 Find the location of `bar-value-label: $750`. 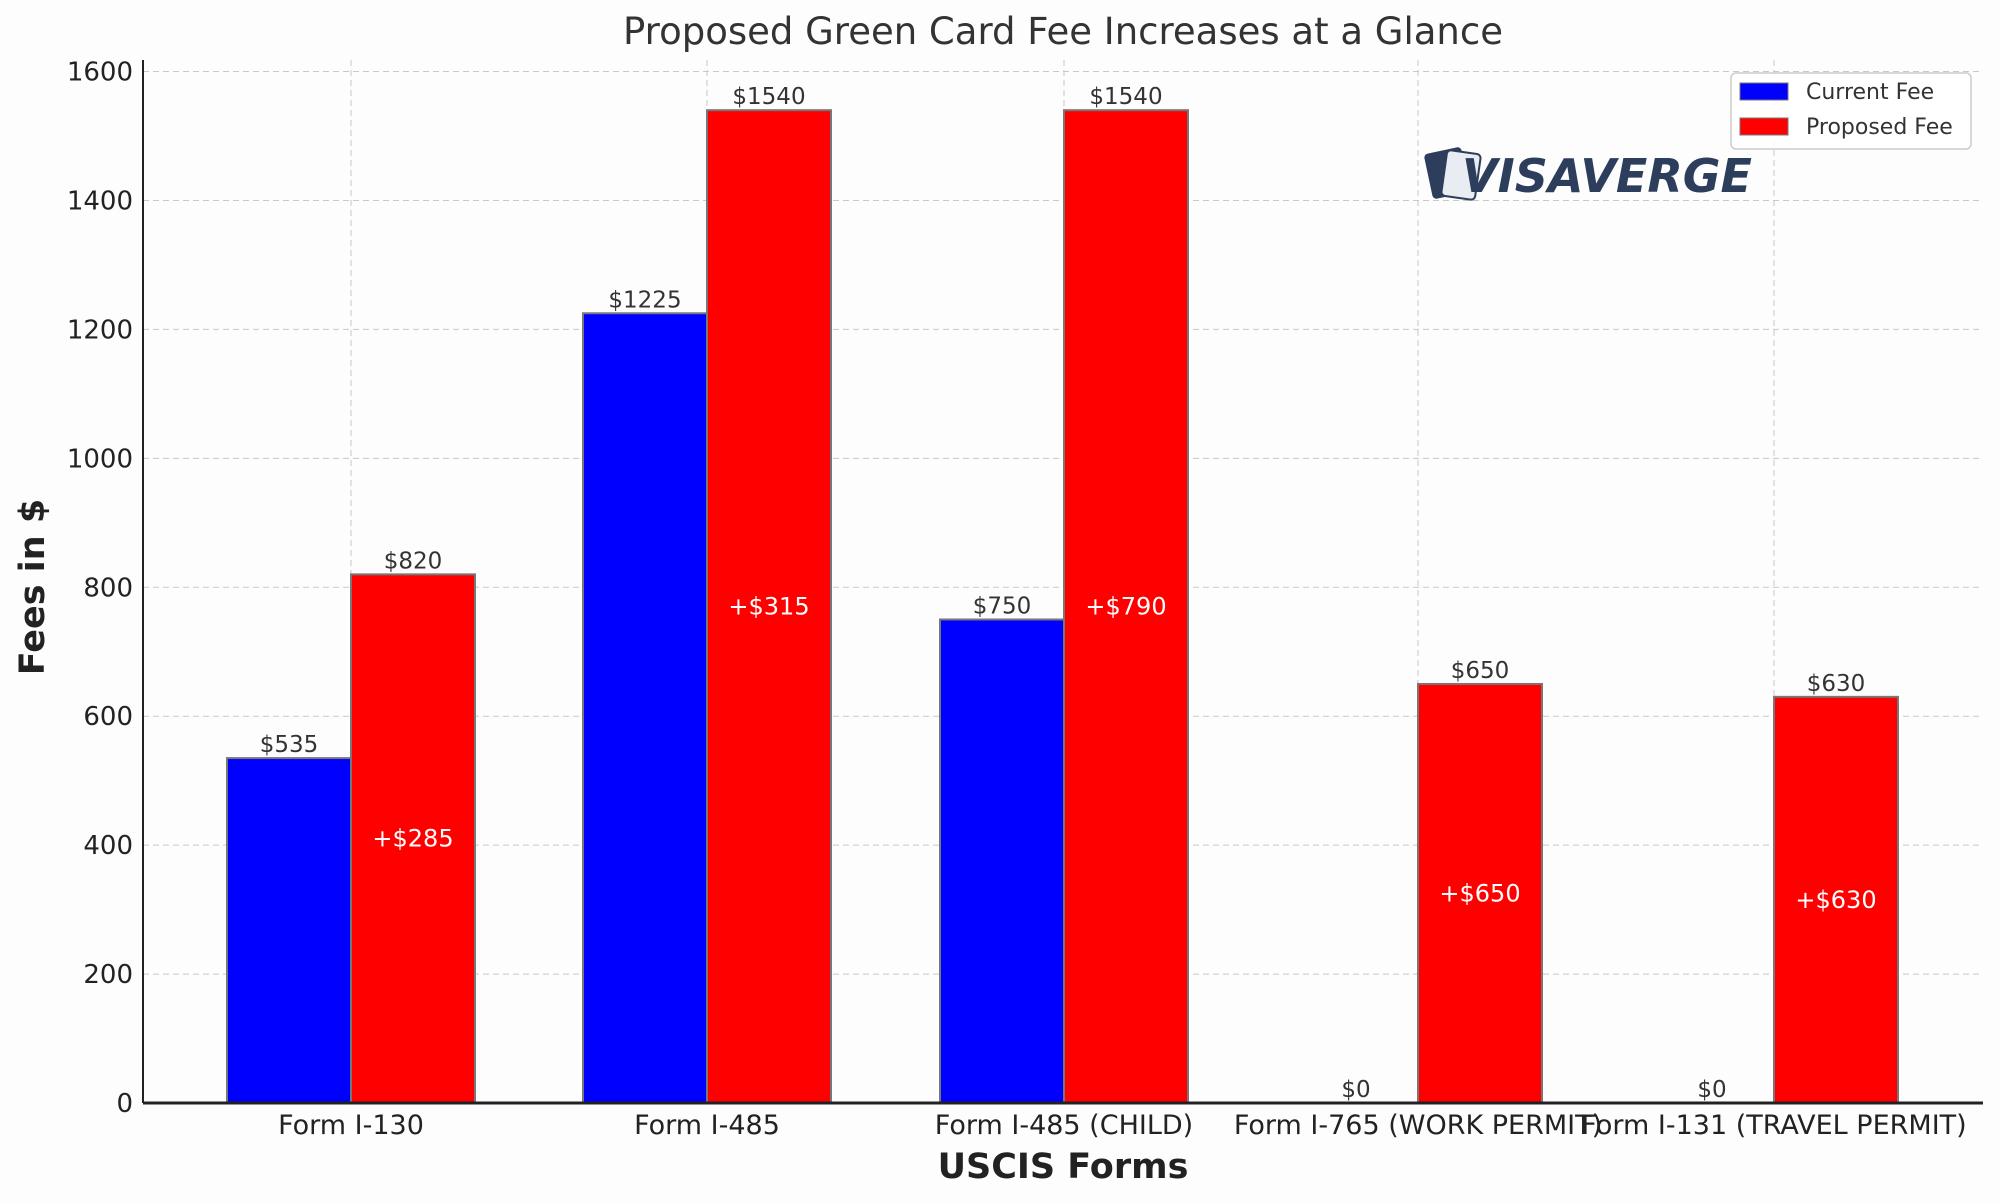

bar-value-label: $750 is located at coordinates (1002, 606).